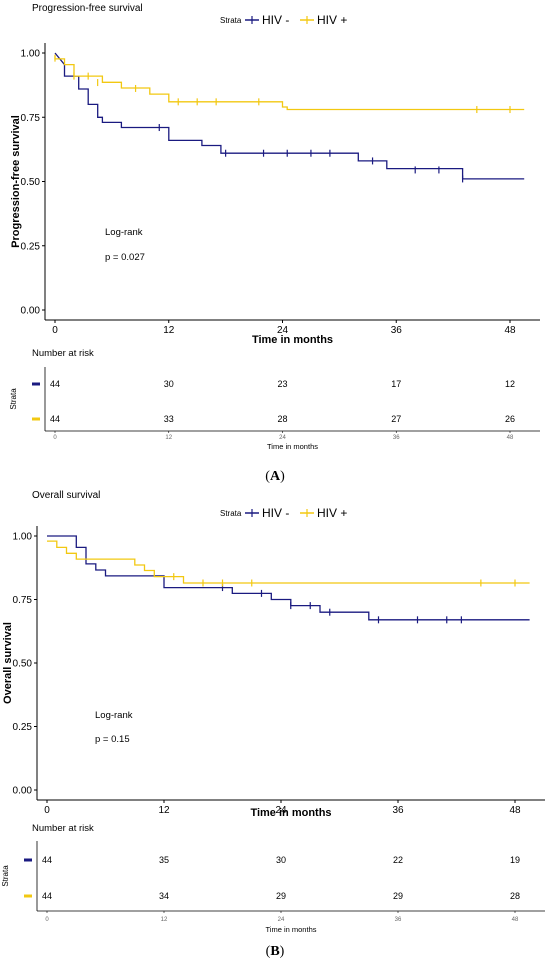  Describe the element at coordinates (515, 860) in the screenshot. I see `risk-count: 19` at that location.